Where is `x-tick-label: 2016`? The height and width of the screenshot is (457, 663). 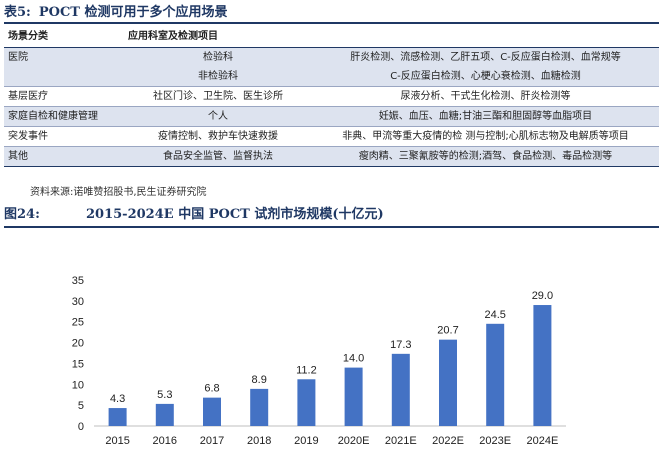
x-tick-label: 2016 is located at coordinates (165, 441).